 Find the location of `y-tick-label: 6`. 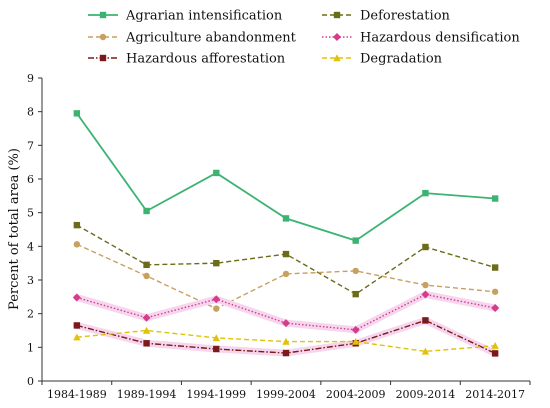

y-tick-label: 6 is located at coordinates (30, 179).